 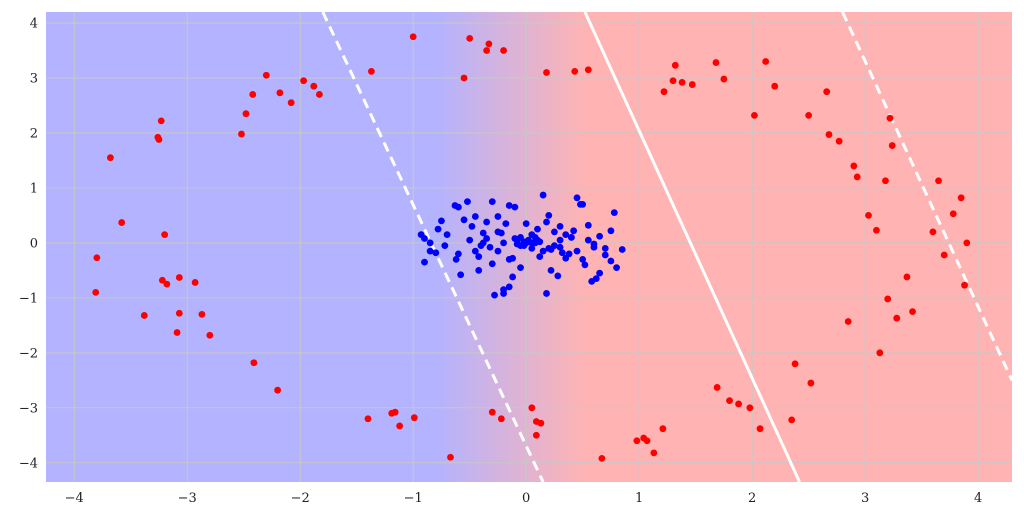 I want to click on x-tick-label-6: 2, so click(x=752, y=498).